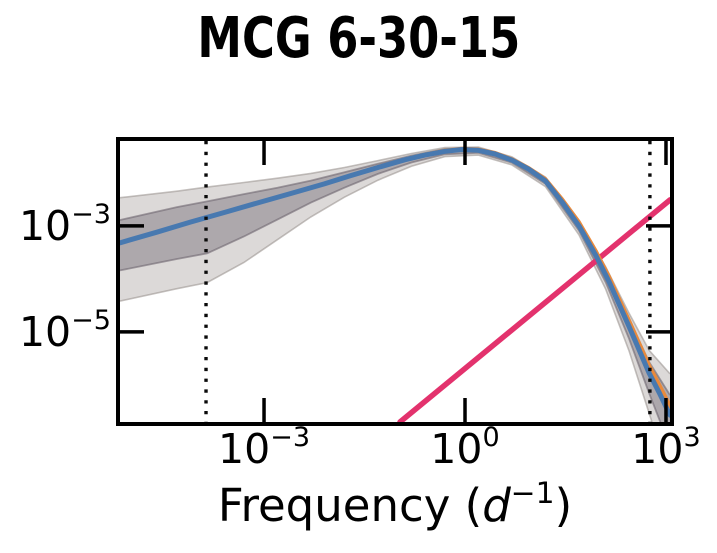 This screenshot has height=553, width=717. Describe the element at coordinates (465, 447) in the screenshot. I see `x-tick-label-1e0: 10⁰` at that location.